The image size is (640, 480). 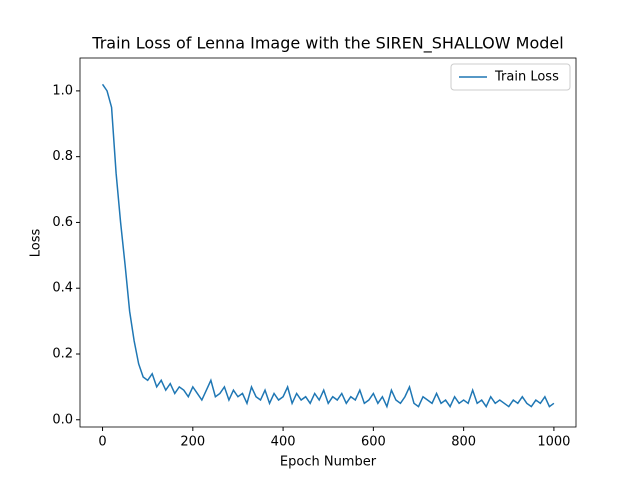 What do you see at coordinates (62, 156) in the screenshot?
I see `y-tick-label: 0.8` at bounding box center [62, 156].